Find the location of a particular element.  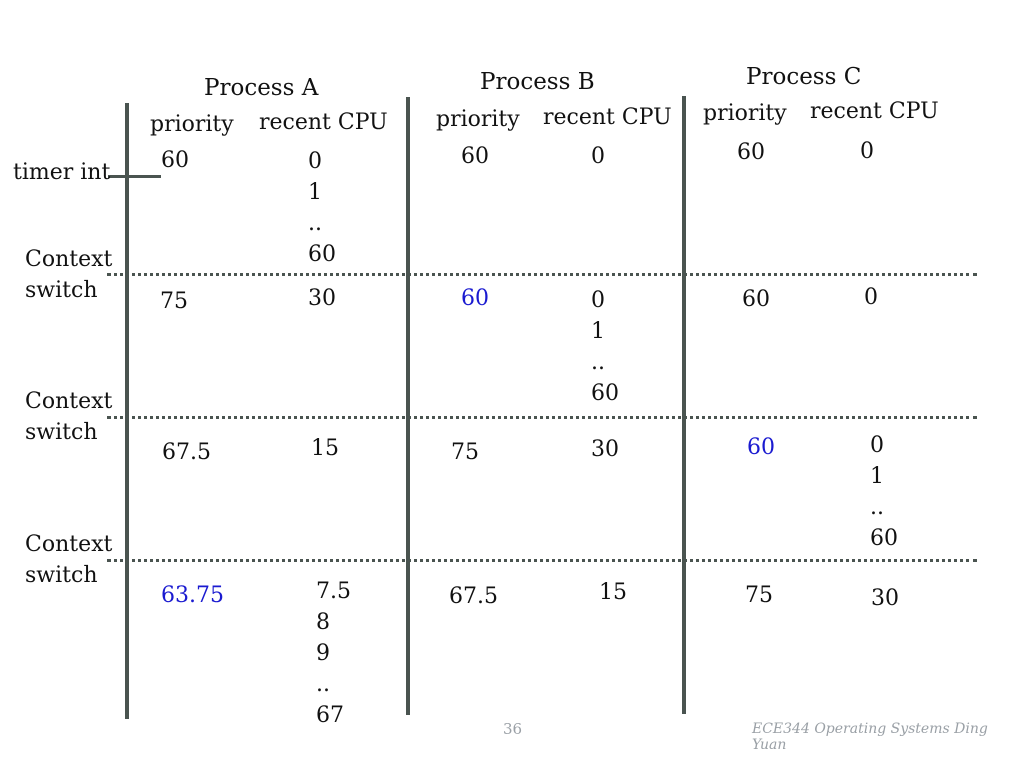

row1-a-recent-cpu: 0 1.. 60 is located at coordinates (322, 208).